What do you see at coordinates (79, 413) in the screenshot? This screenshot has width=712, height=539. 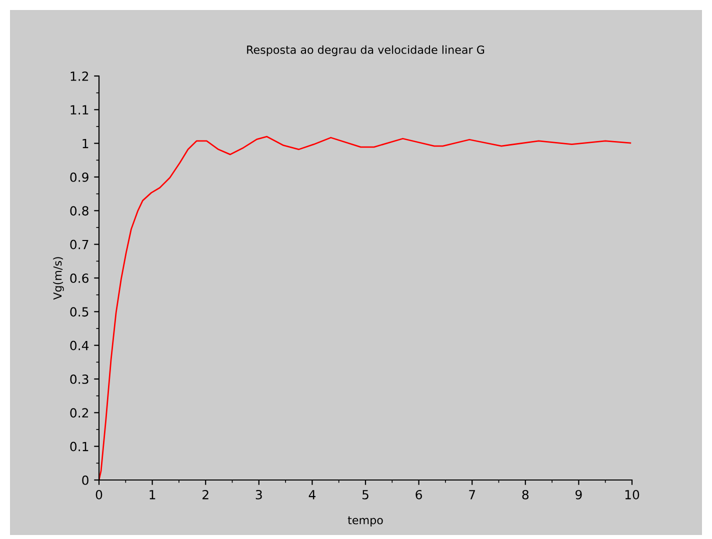 I see `y-tick-label: 0.2` at bounding box center [79, 413].